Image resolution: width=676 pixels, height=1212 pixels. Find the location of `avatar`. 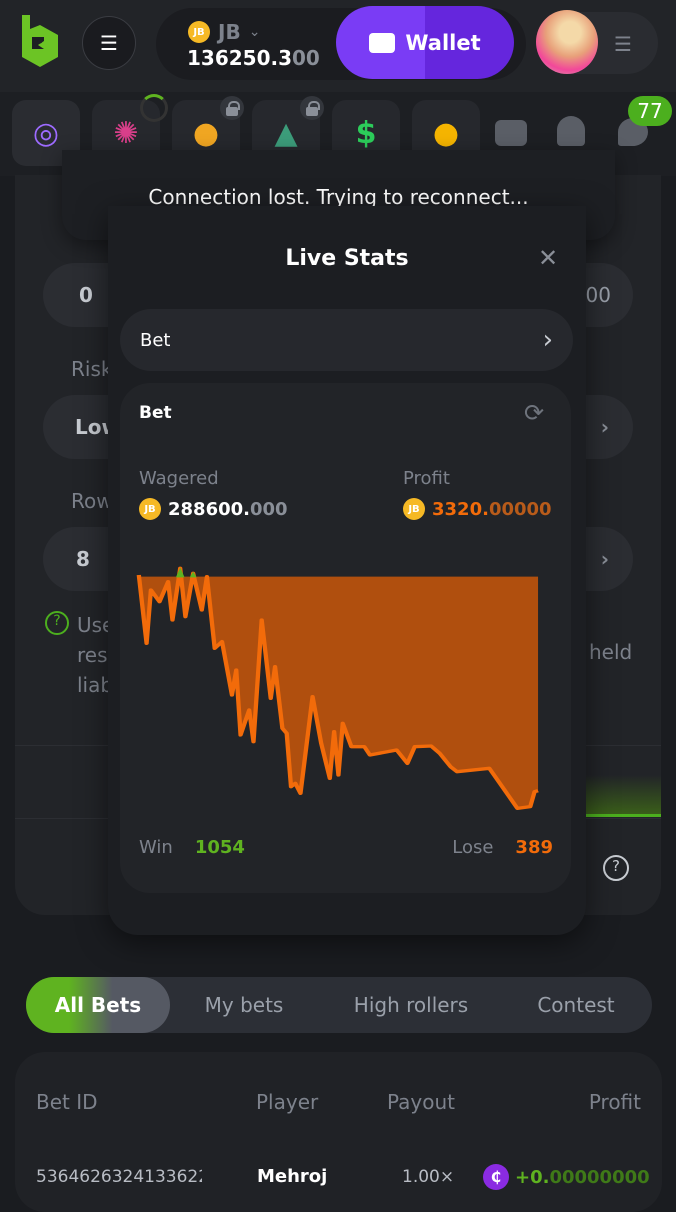

avatar is located at coordinates (567, 42).